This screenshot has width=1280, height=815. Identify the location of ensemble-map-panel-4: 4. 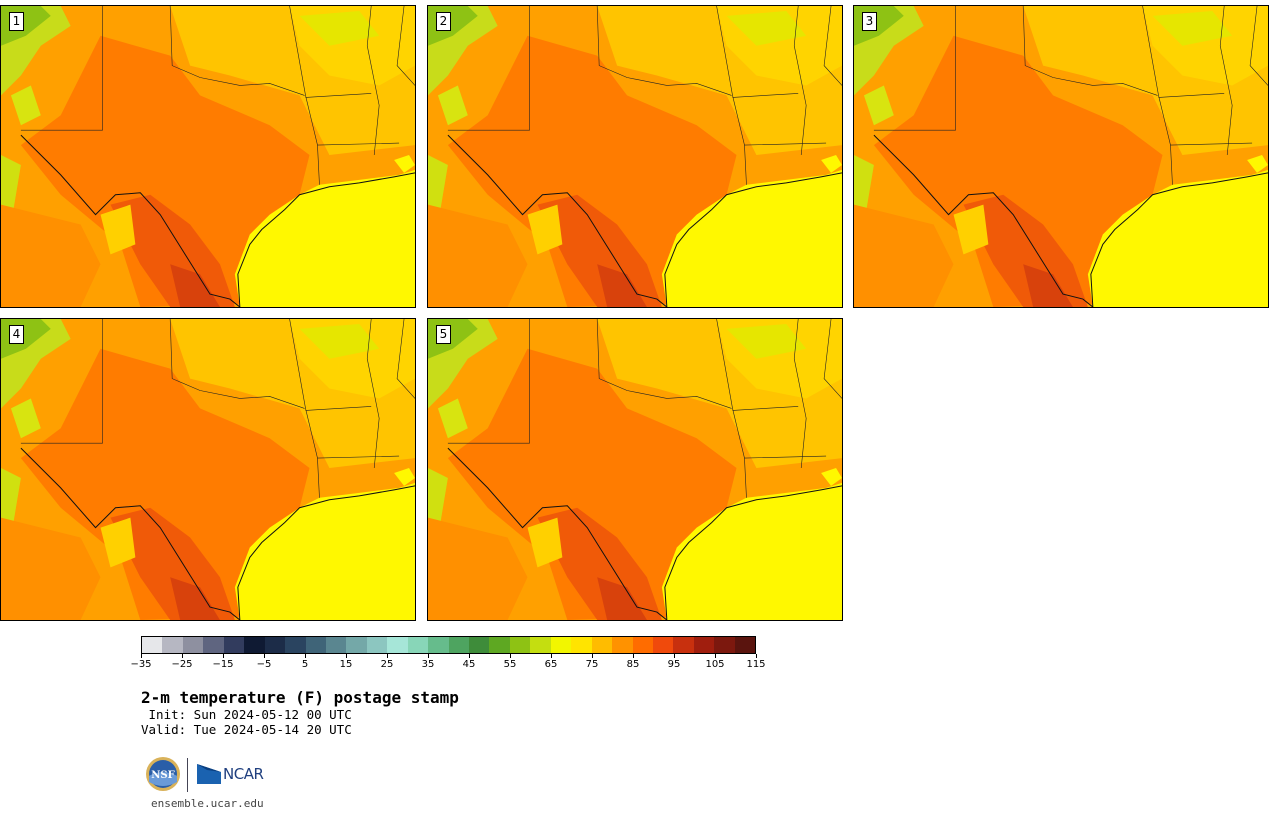
(208, 469).